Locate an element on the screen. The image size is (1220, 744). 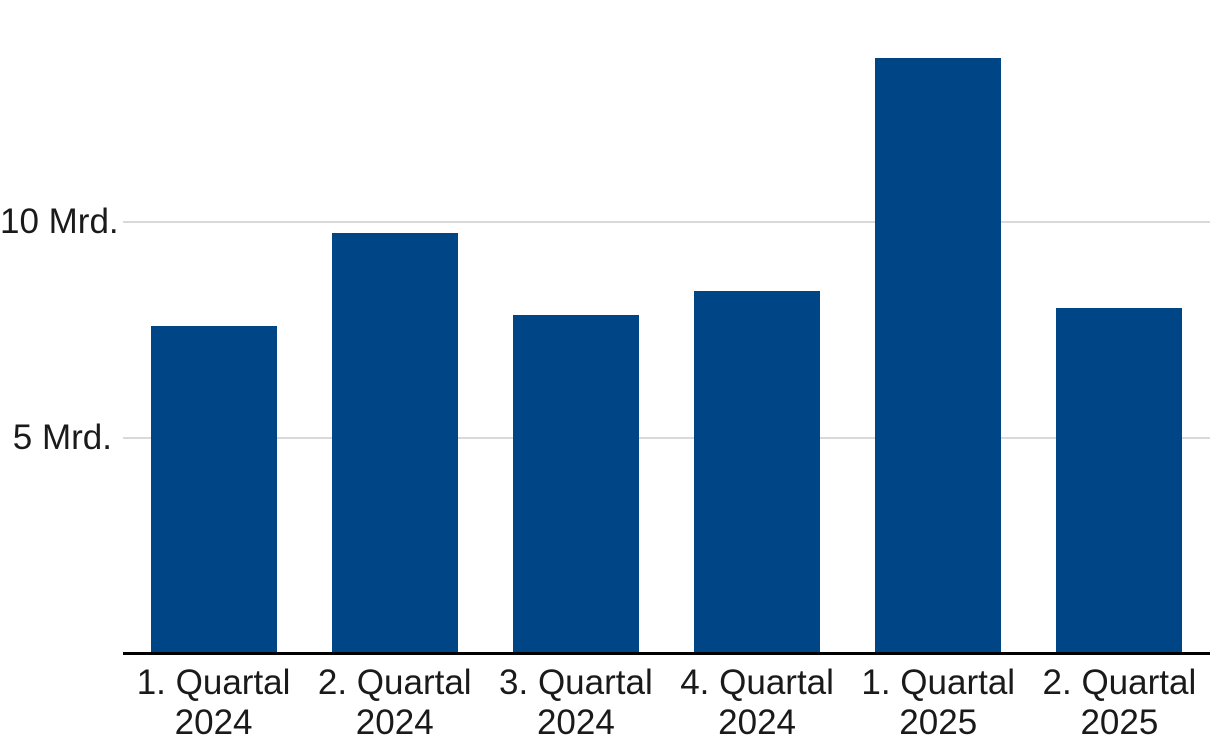
x-axis-label-2-quartal-2025: 2. Quartal 2025 is located at coordinates (1119, 703).